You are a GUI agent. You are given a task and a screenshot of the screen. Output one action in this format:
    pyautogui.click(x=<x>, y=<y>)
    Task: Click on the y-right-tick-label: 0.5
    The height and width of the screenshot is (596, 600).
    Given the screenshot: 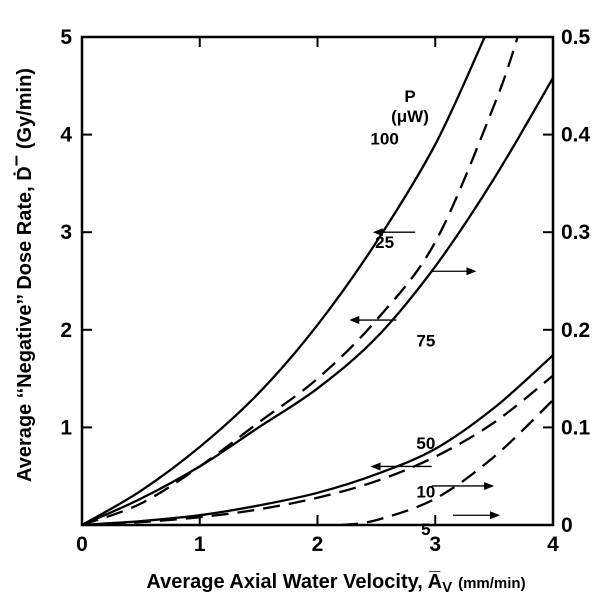 What is the action you would take?
    pyautogui.click(x=576, y=37)
    